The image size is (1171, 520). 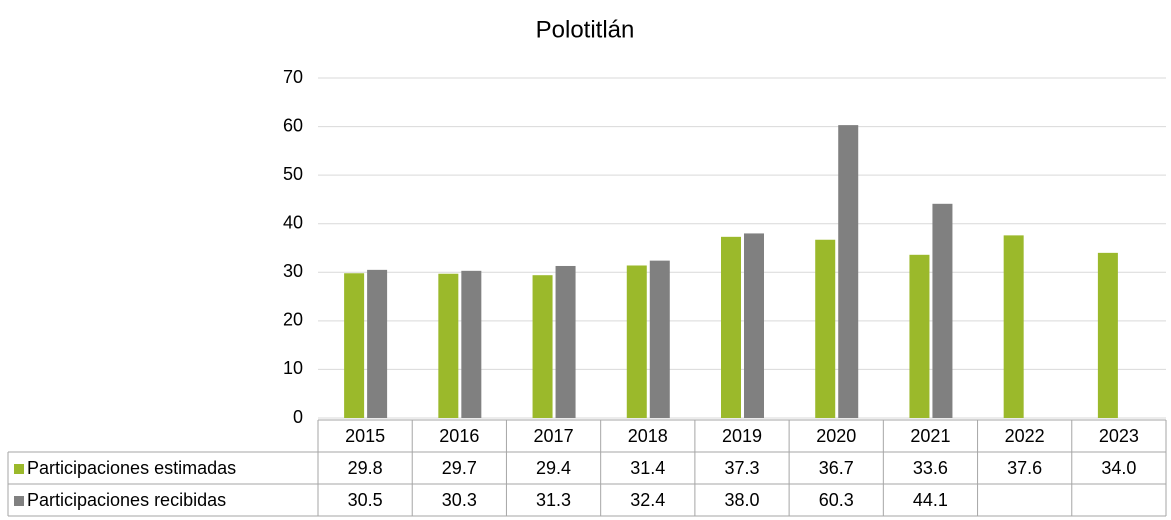 I want to click on y-tick-label: 0, so click(x=298, y=417).